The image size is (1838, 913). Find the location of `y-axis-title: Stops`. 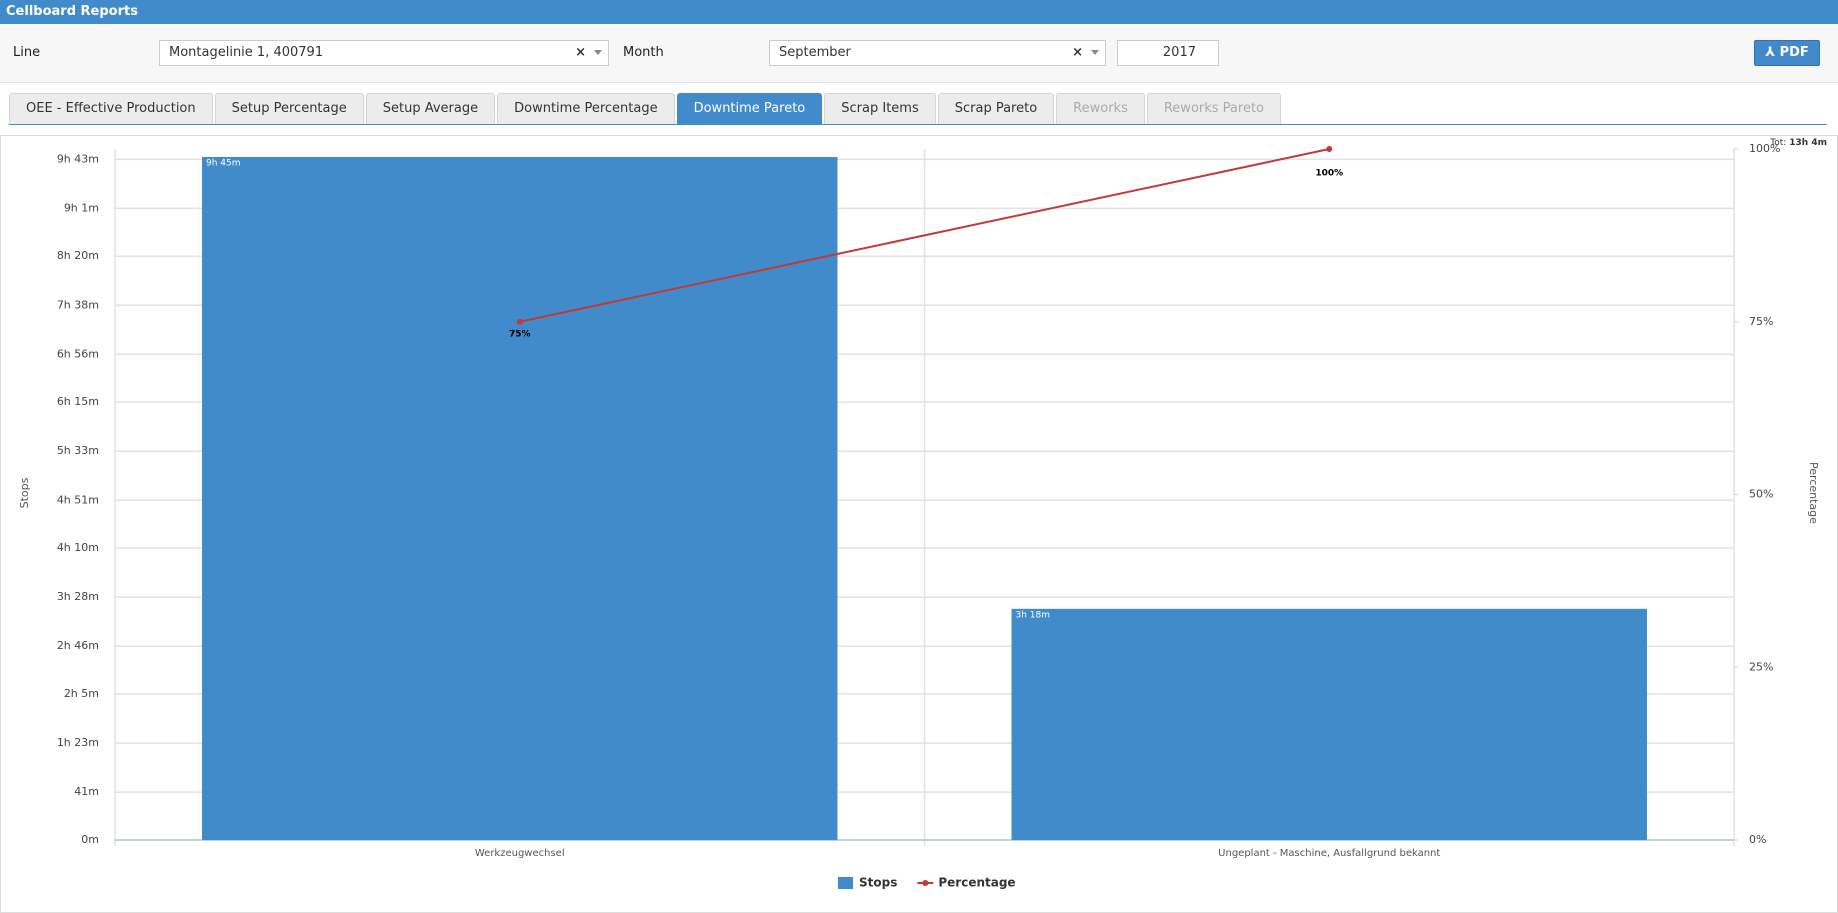

y-axis-title: Stops is located at coordinates (24, 492).